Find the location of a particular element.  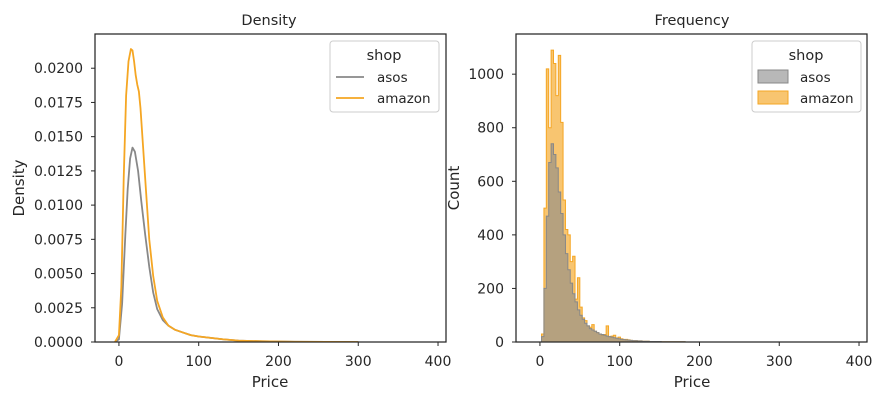

frequency-x-tick-label: 200 is located at coordinates (699, 362).